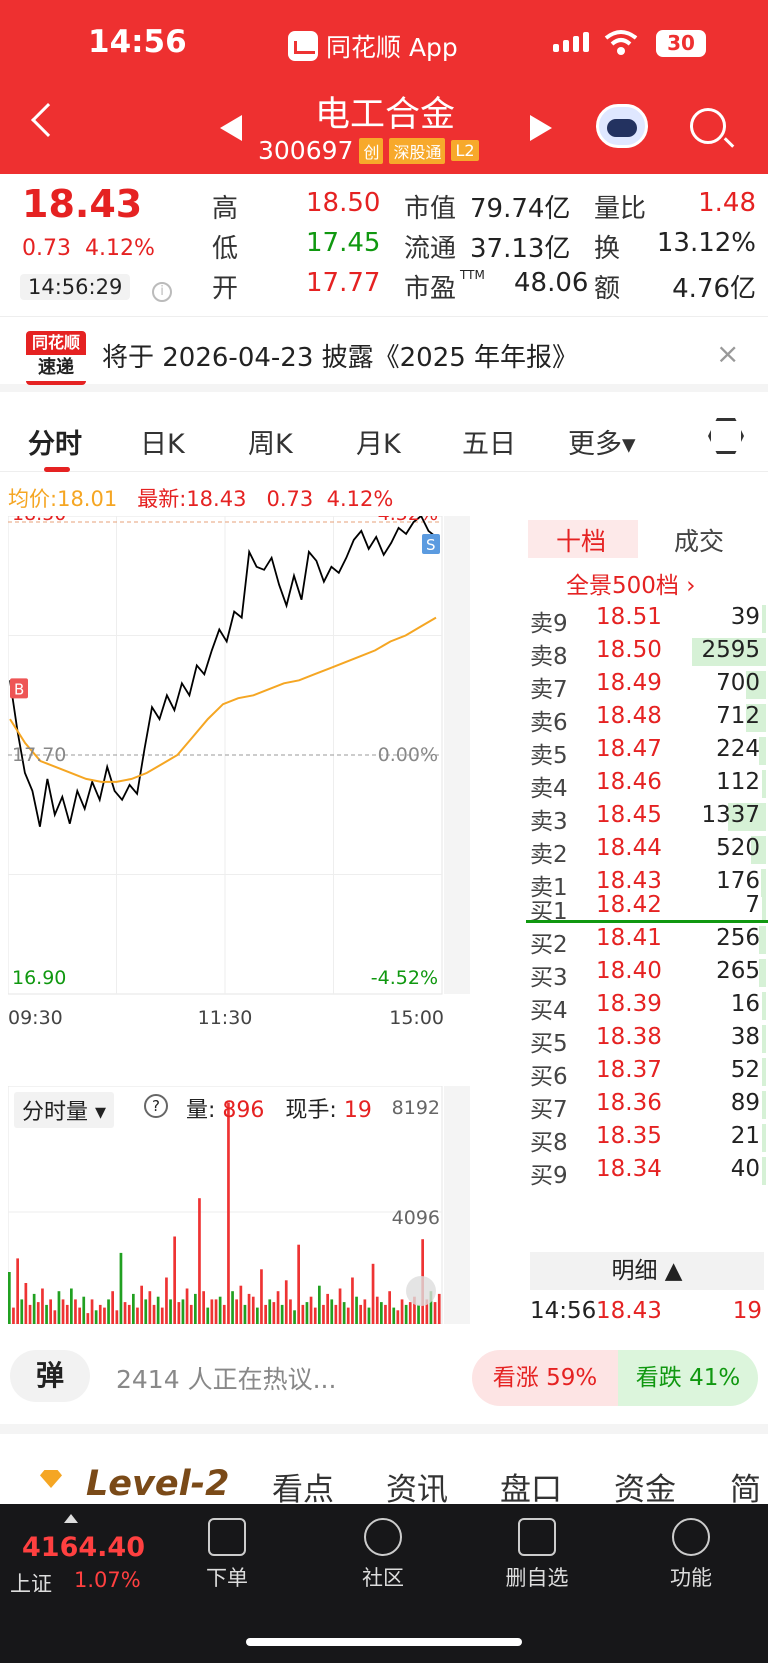 The image size is (768, 1663). What do you see at coordinates (156, 1106) in the screenshot?
I see `help-icon: ?` at bounding box center [156, 1106].